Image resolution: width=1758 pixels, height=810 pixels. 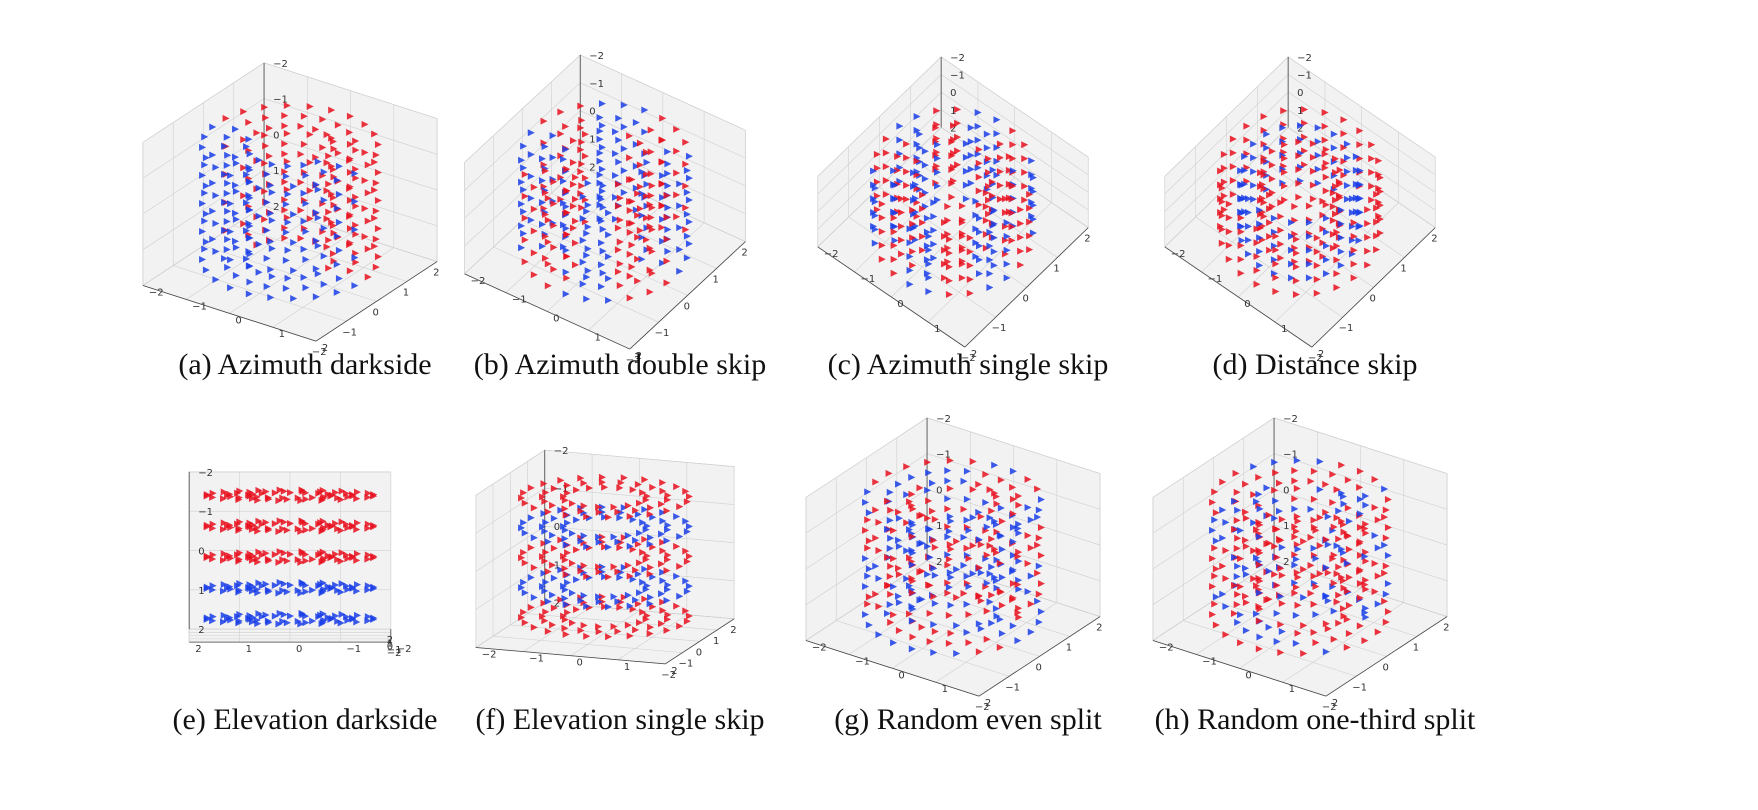 What do you see at coordinates (953, 93) in the screenshot?
I see `z-tick-label: 0` at bounding box center [953, 93].